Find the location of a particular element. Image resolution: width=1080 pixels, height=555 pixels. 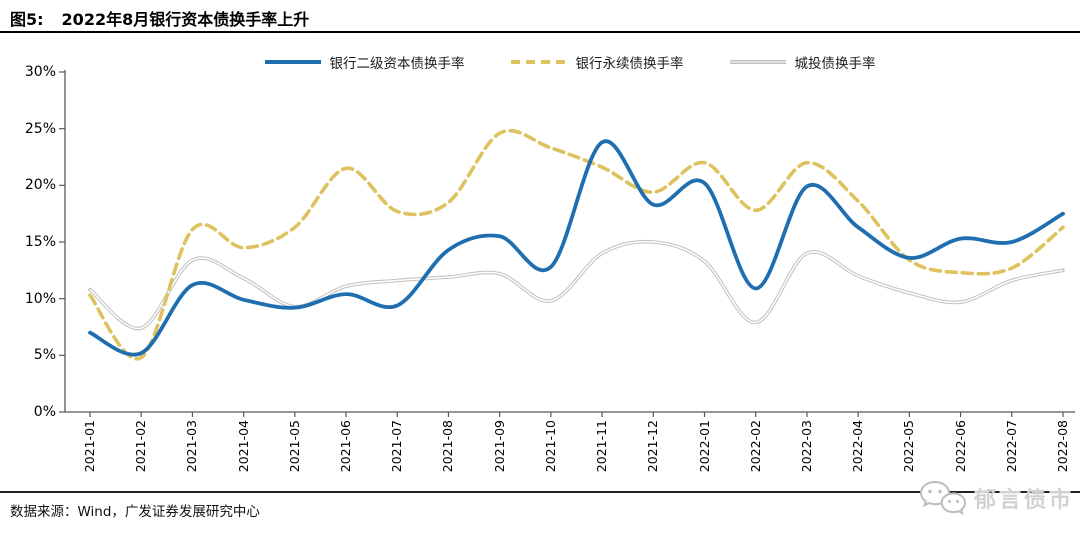

x-tick-label: 2021-08 is located at coordinates (448, 446).